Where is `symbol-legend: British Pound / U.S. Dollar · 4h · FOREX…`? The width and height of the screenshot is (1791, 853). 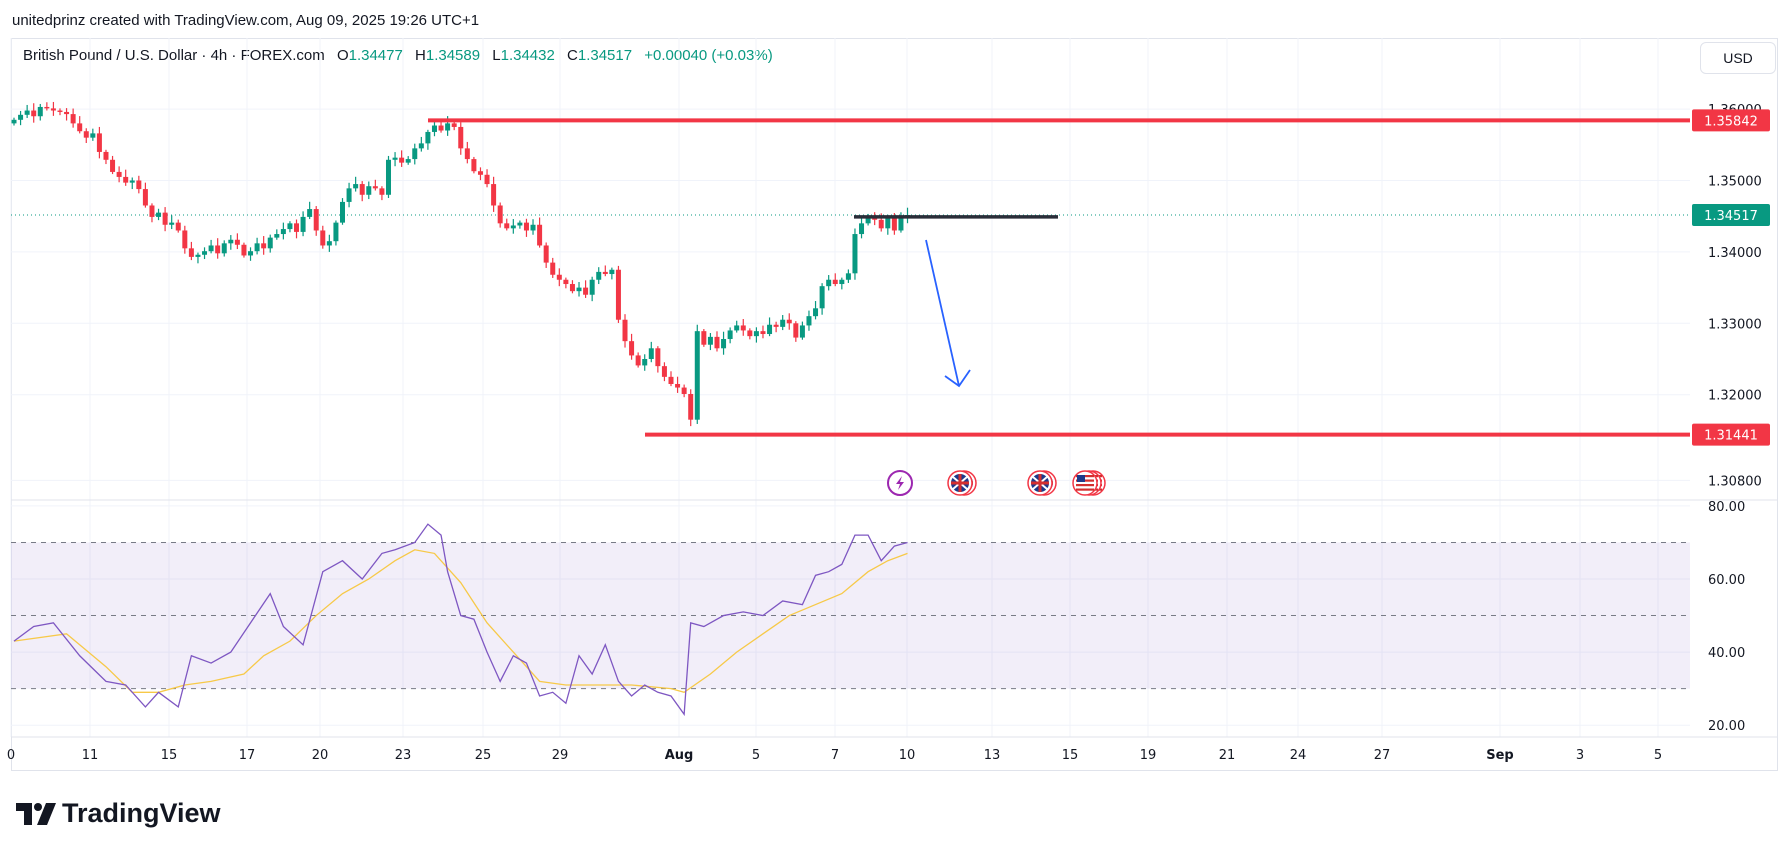 symbol-legend: British Pound / U.S. Dollar · 4h · FOREX… is located at coordinates (398, 55).